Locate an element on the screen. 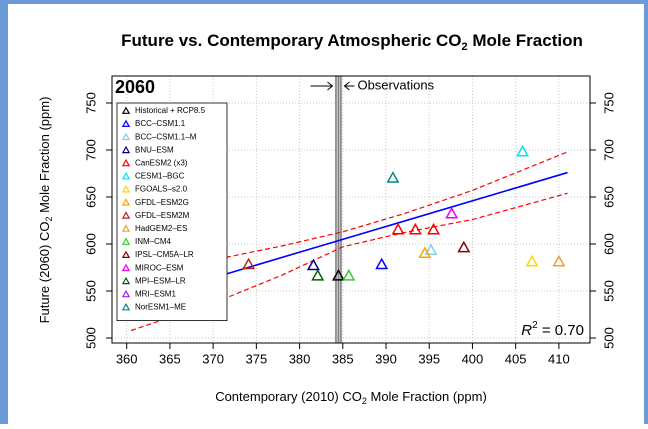  y2-tick-label: 500 is located at coordinates (608, 338).